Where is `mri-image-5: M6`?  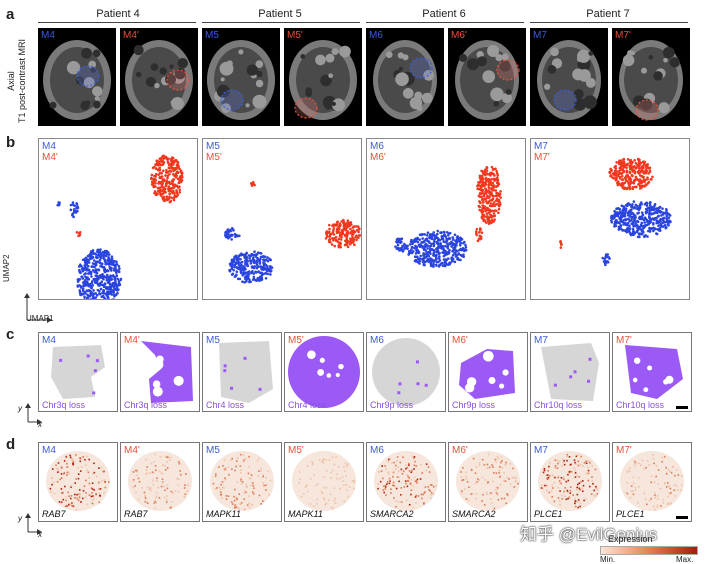
mri-image-5: M6 is located at coordinates (405, 77).